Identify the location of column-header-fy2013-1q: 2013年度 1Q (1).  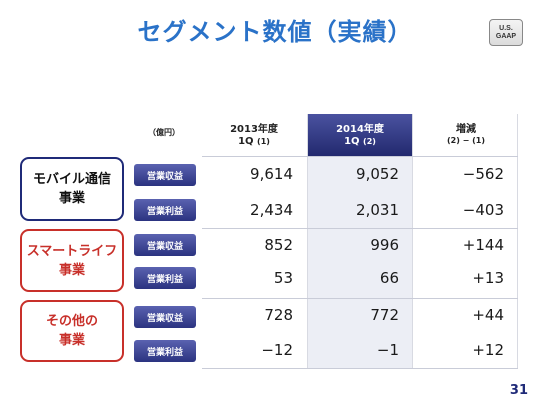
(254, 135).